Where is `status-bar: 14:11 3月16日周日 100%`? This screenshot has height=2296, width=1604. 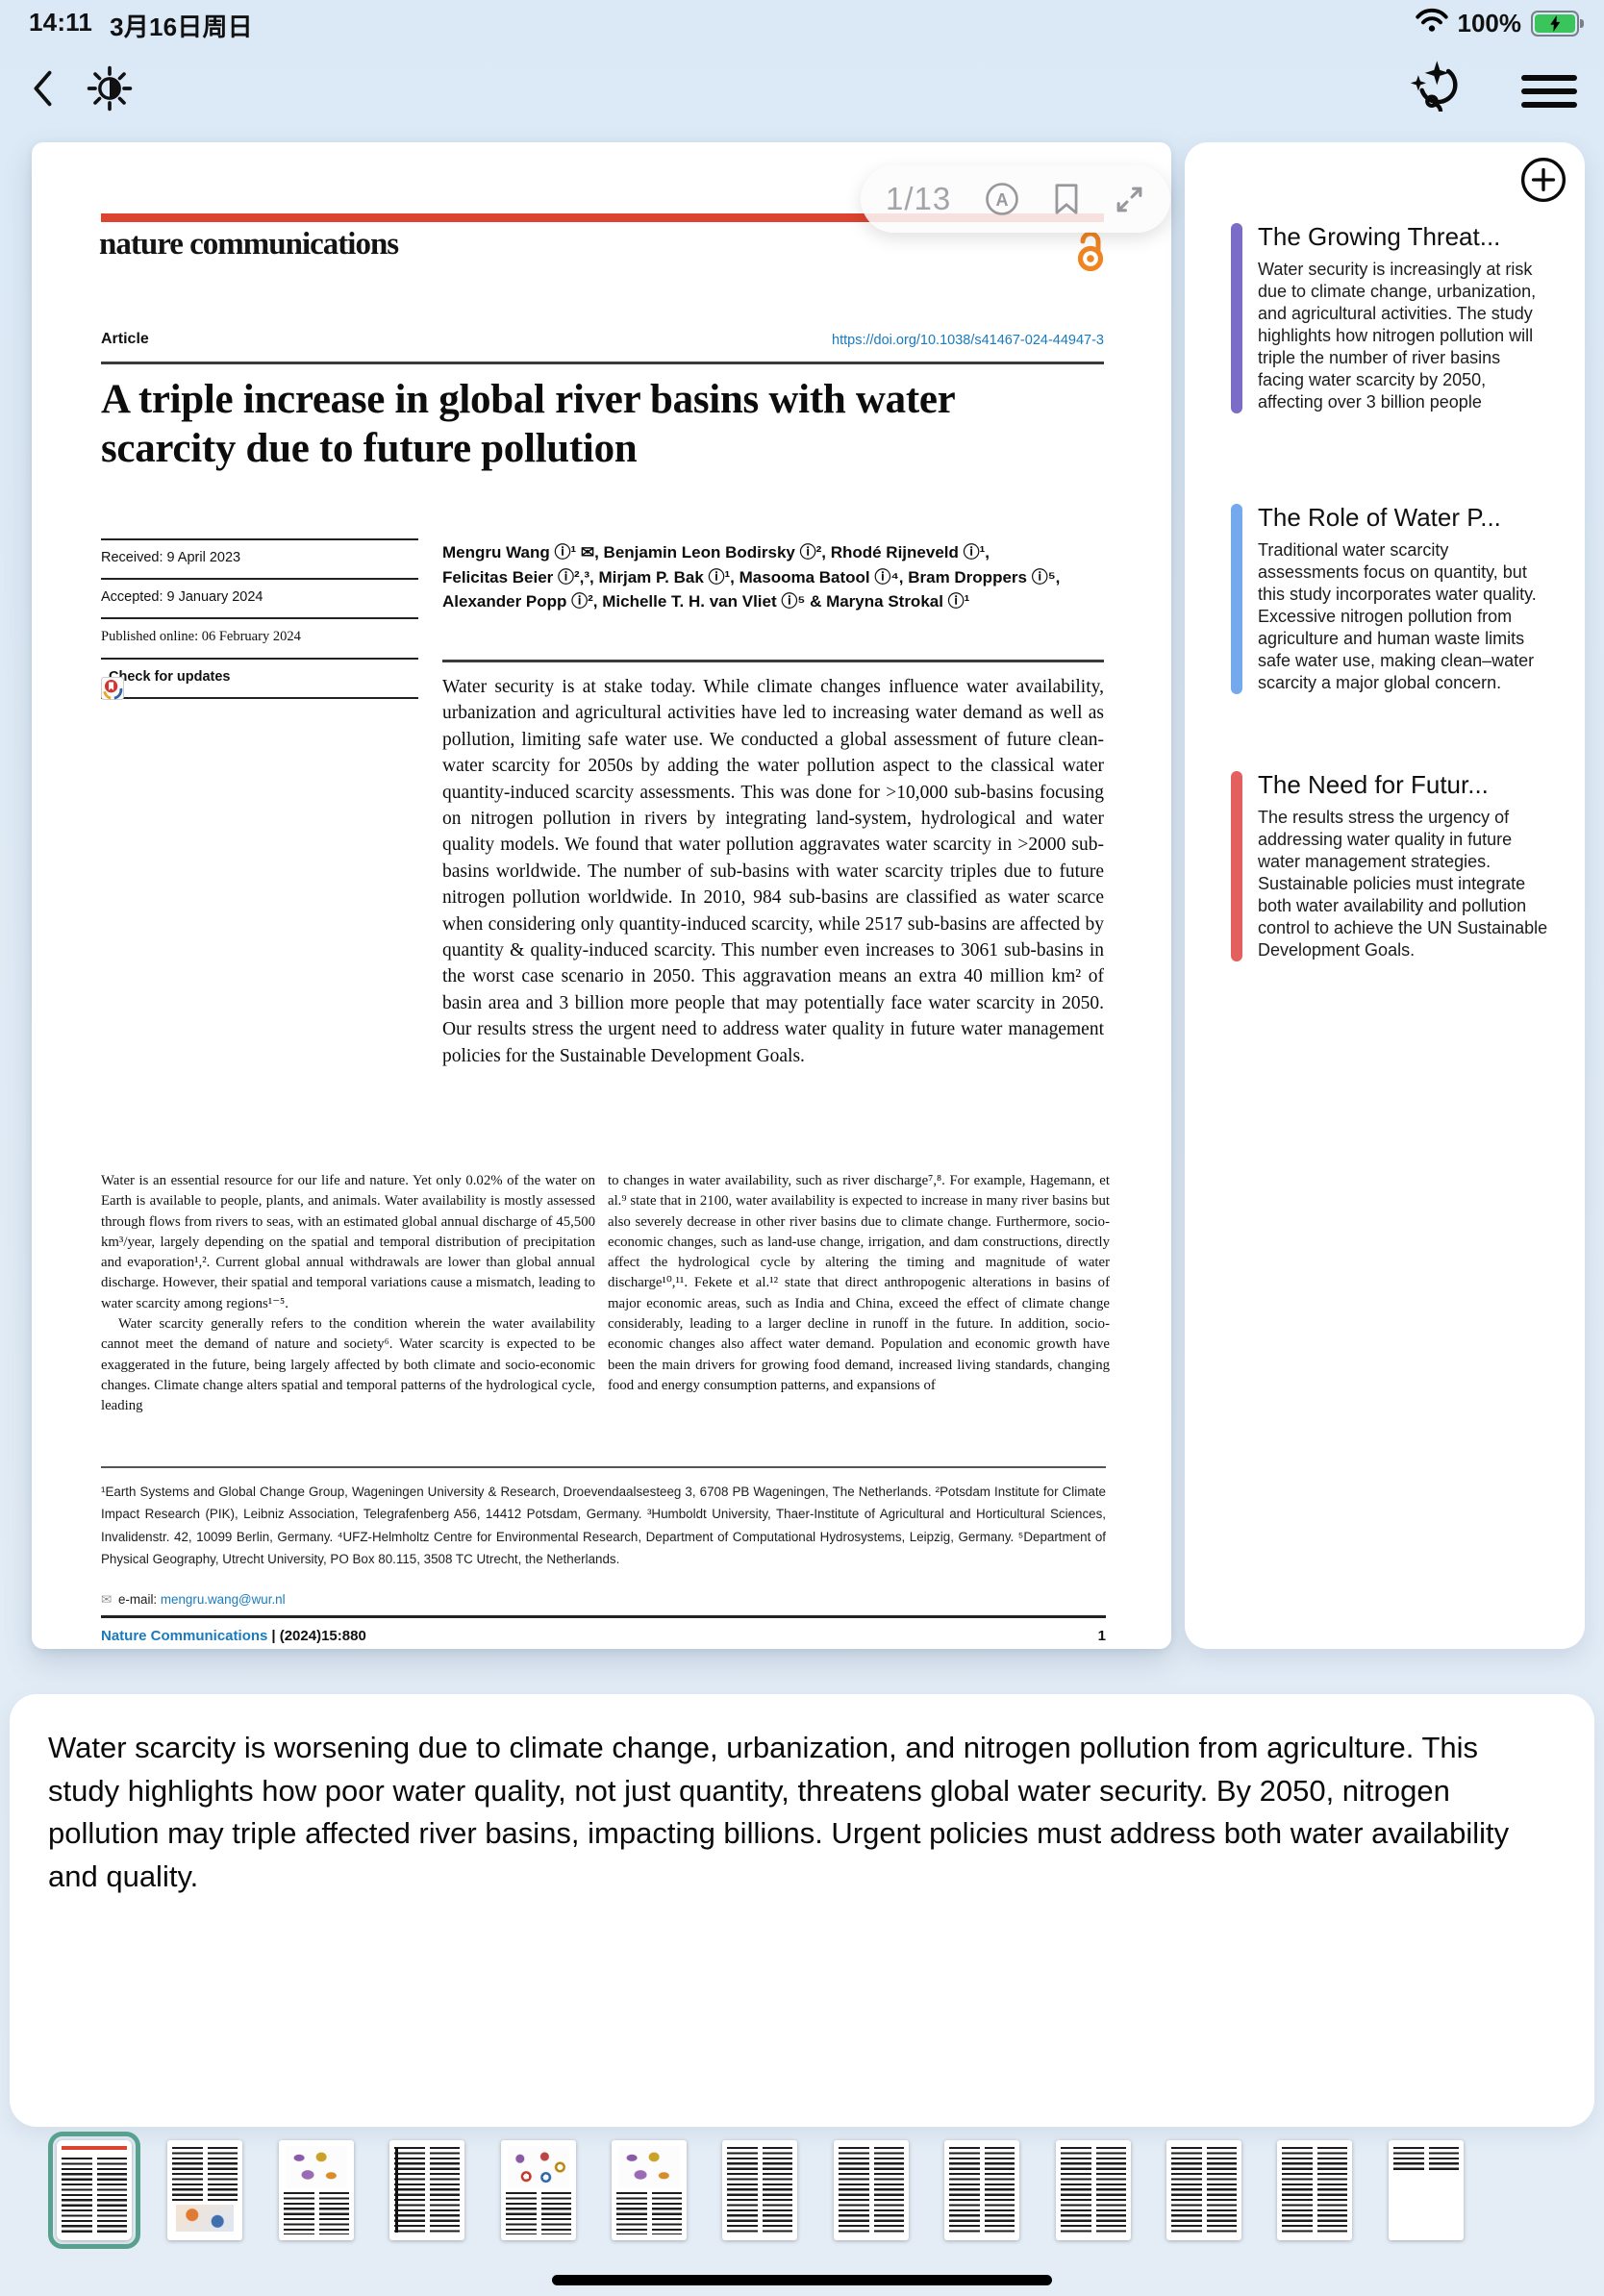 status-bar: 14:11 3月16日周日 100% is located at coordinates (802, 21).